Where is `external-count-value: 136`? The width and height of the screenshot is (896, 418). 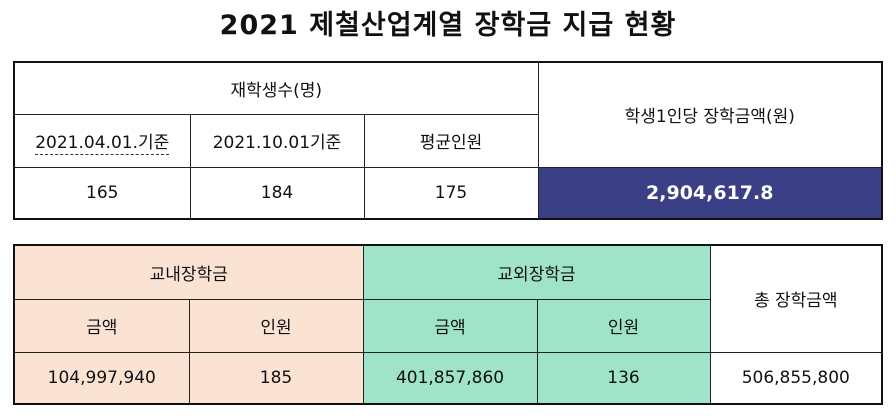
external-count-value: 136 is located at coordinates (623, 378).